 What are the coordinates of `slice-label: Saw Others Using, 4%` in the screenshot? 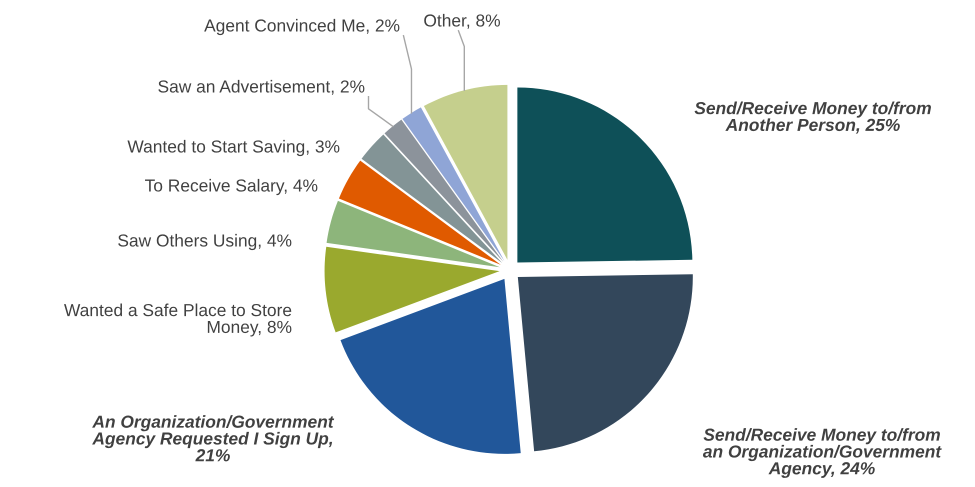 It's located at (205, 242).